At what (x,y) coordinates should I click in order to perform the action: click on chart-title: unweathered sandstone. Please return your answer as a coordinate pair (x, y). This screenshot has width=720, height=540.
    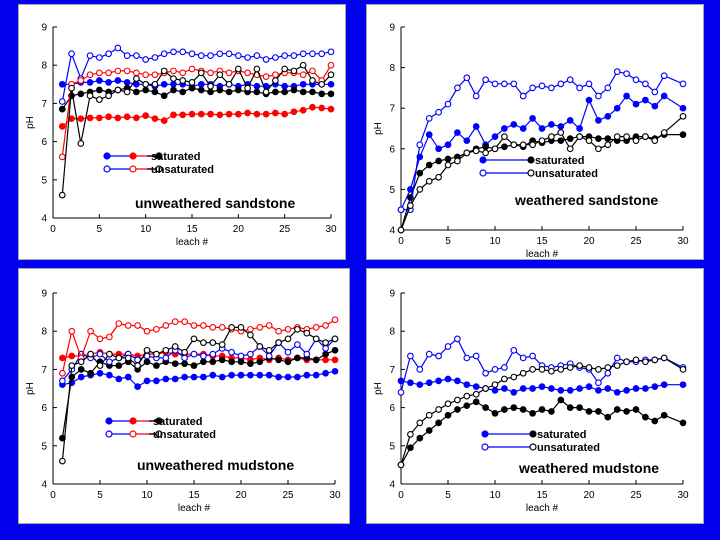
    Looking at the image, I should click on (215, 203).